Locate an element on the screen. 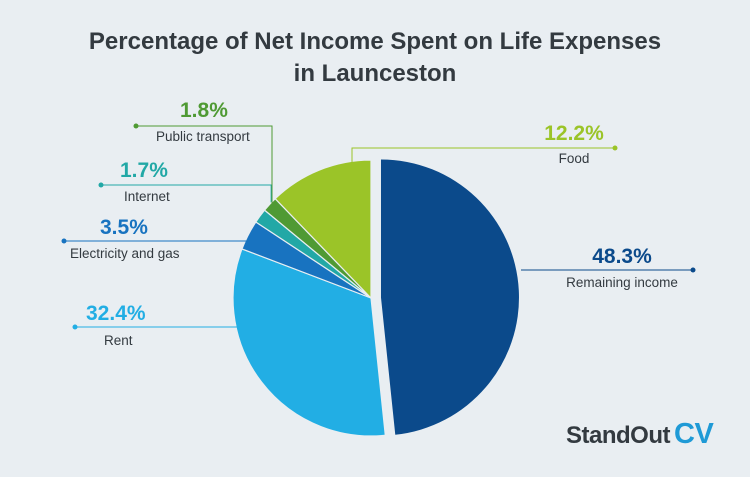  data-label-category: Internet is located at coordinates (147, 196).